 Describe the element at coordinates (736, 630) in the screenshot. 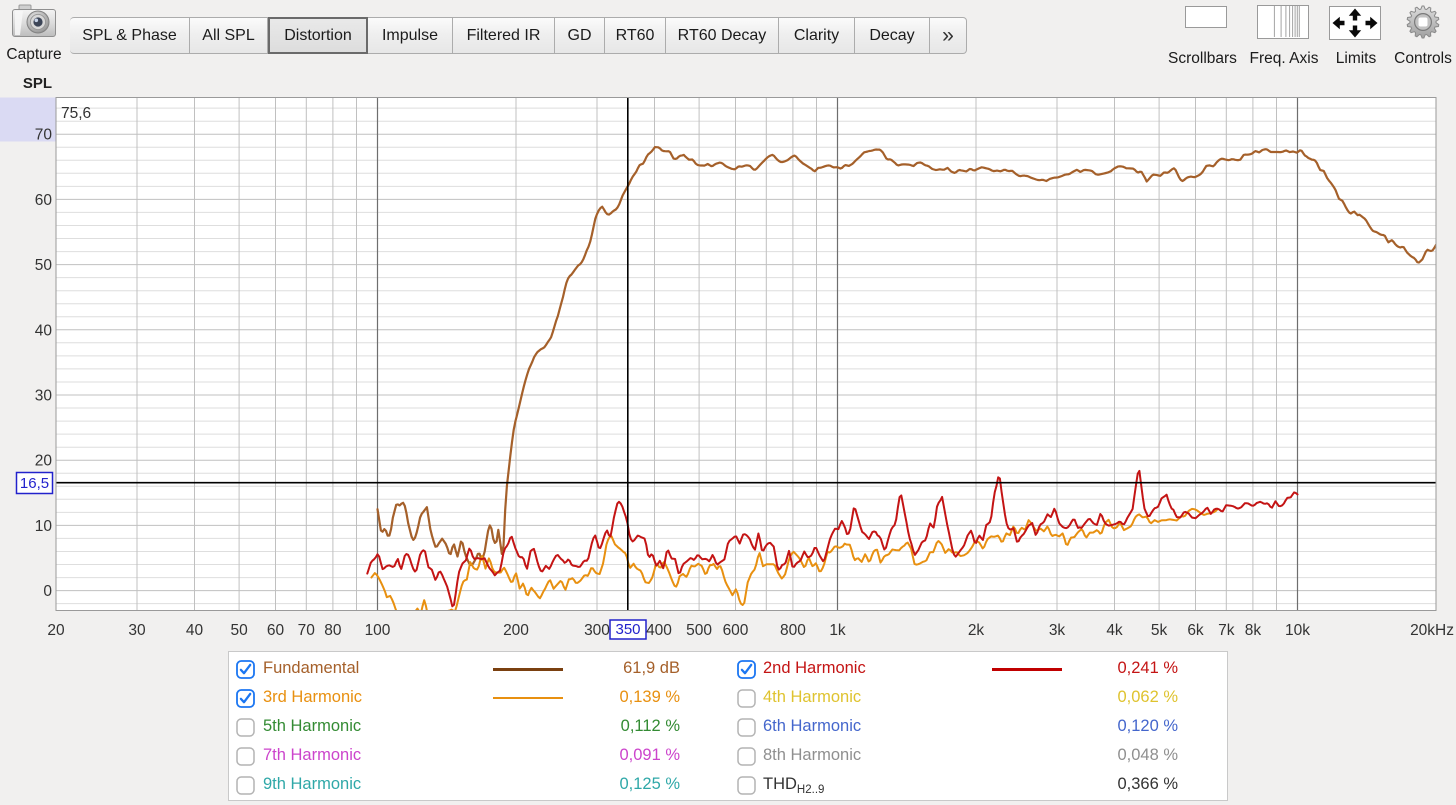

I see `svg-text: 600` at that location.